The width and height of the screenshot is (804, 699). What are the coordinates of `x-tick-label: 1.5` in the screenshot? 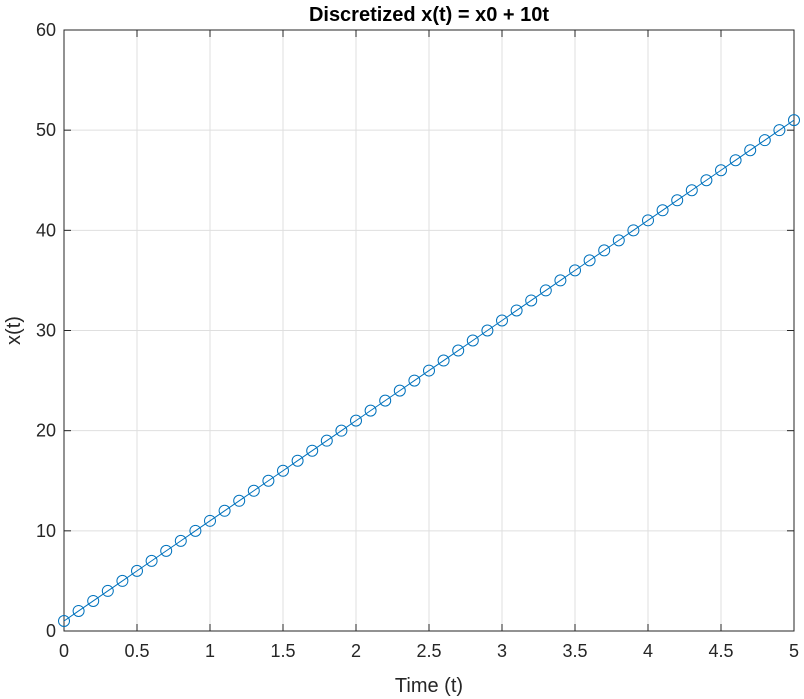 It's located at (282, 651).